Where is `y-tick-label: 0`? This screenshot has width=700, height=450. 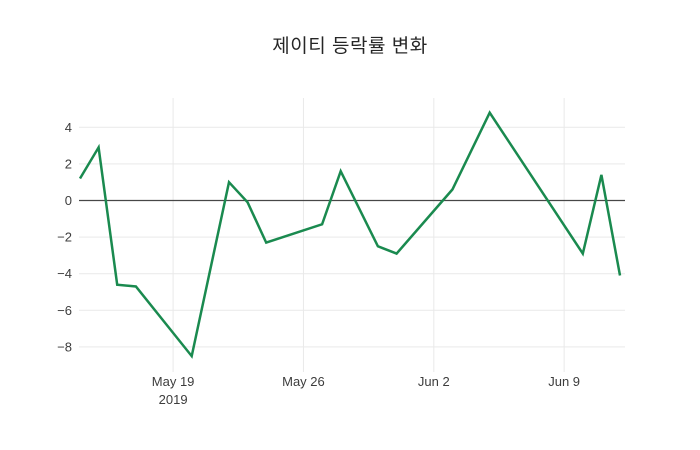 y-tick-label: 0 is located at coordinates (68, 200).